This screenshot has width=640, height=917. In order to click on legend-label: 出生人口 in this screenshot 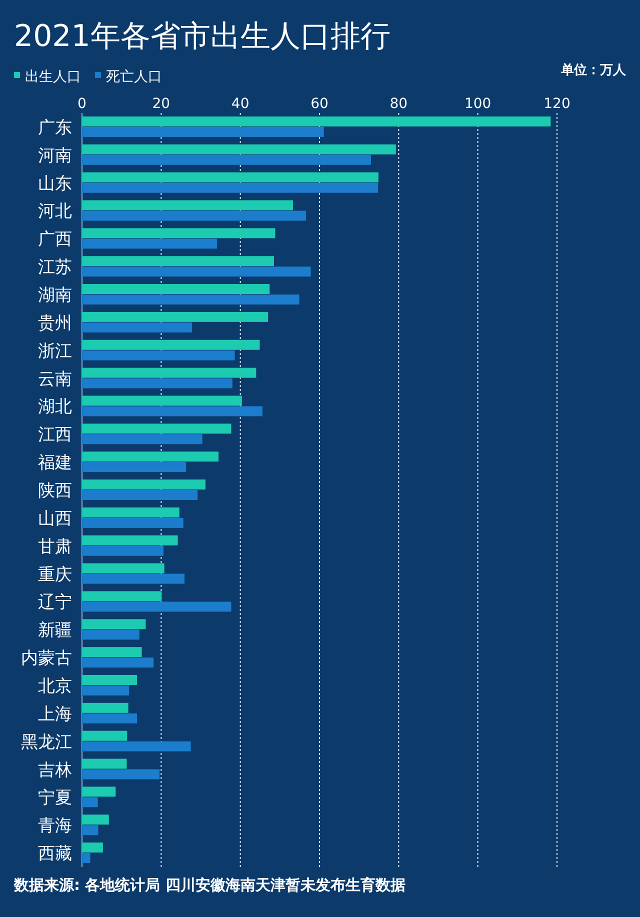, I will do `click(53, 77)`.